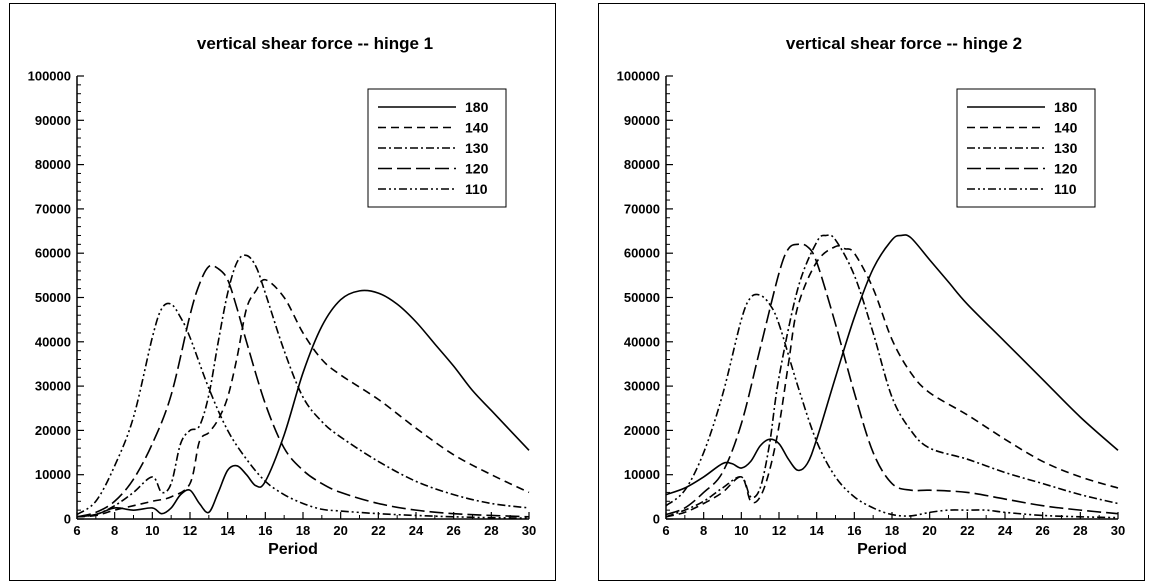  I want to click on chart-title: vertical shear force -- hinge 1, so click(315, 43).